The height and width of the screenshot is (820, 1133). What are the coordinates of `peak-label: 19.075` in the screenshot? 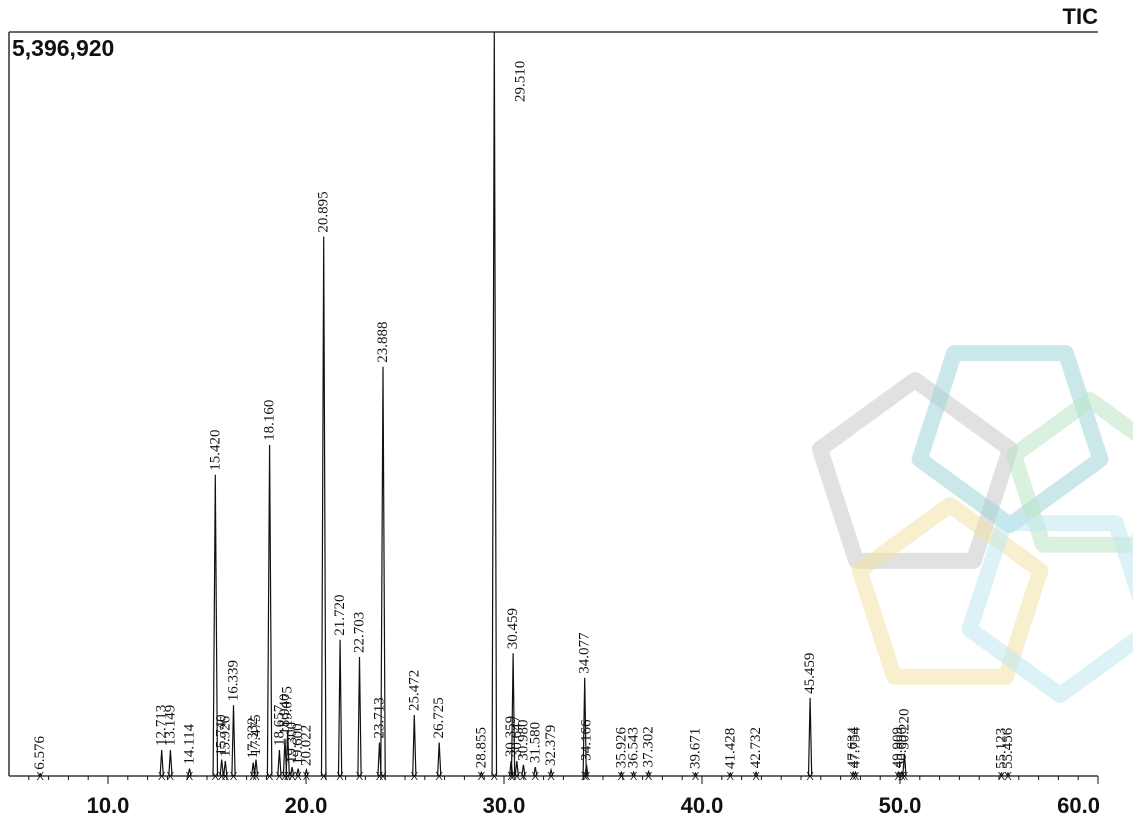 It's located at (288, 706).